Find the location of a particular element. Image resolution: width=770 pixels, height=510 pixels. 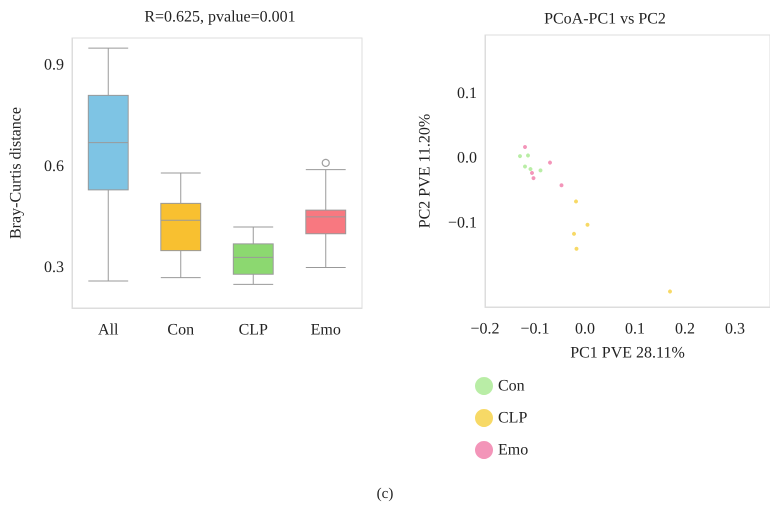

y-tick-label: 0.0 is located at coordinates (467, 158).